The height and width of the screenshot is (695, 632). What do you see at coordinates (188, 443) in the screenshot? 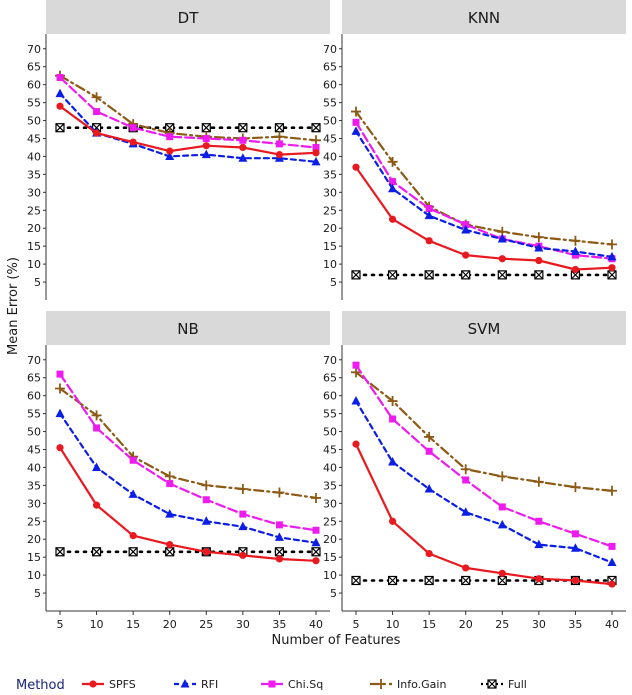
I see `series-info-gain` at bounding box center [188, 443].